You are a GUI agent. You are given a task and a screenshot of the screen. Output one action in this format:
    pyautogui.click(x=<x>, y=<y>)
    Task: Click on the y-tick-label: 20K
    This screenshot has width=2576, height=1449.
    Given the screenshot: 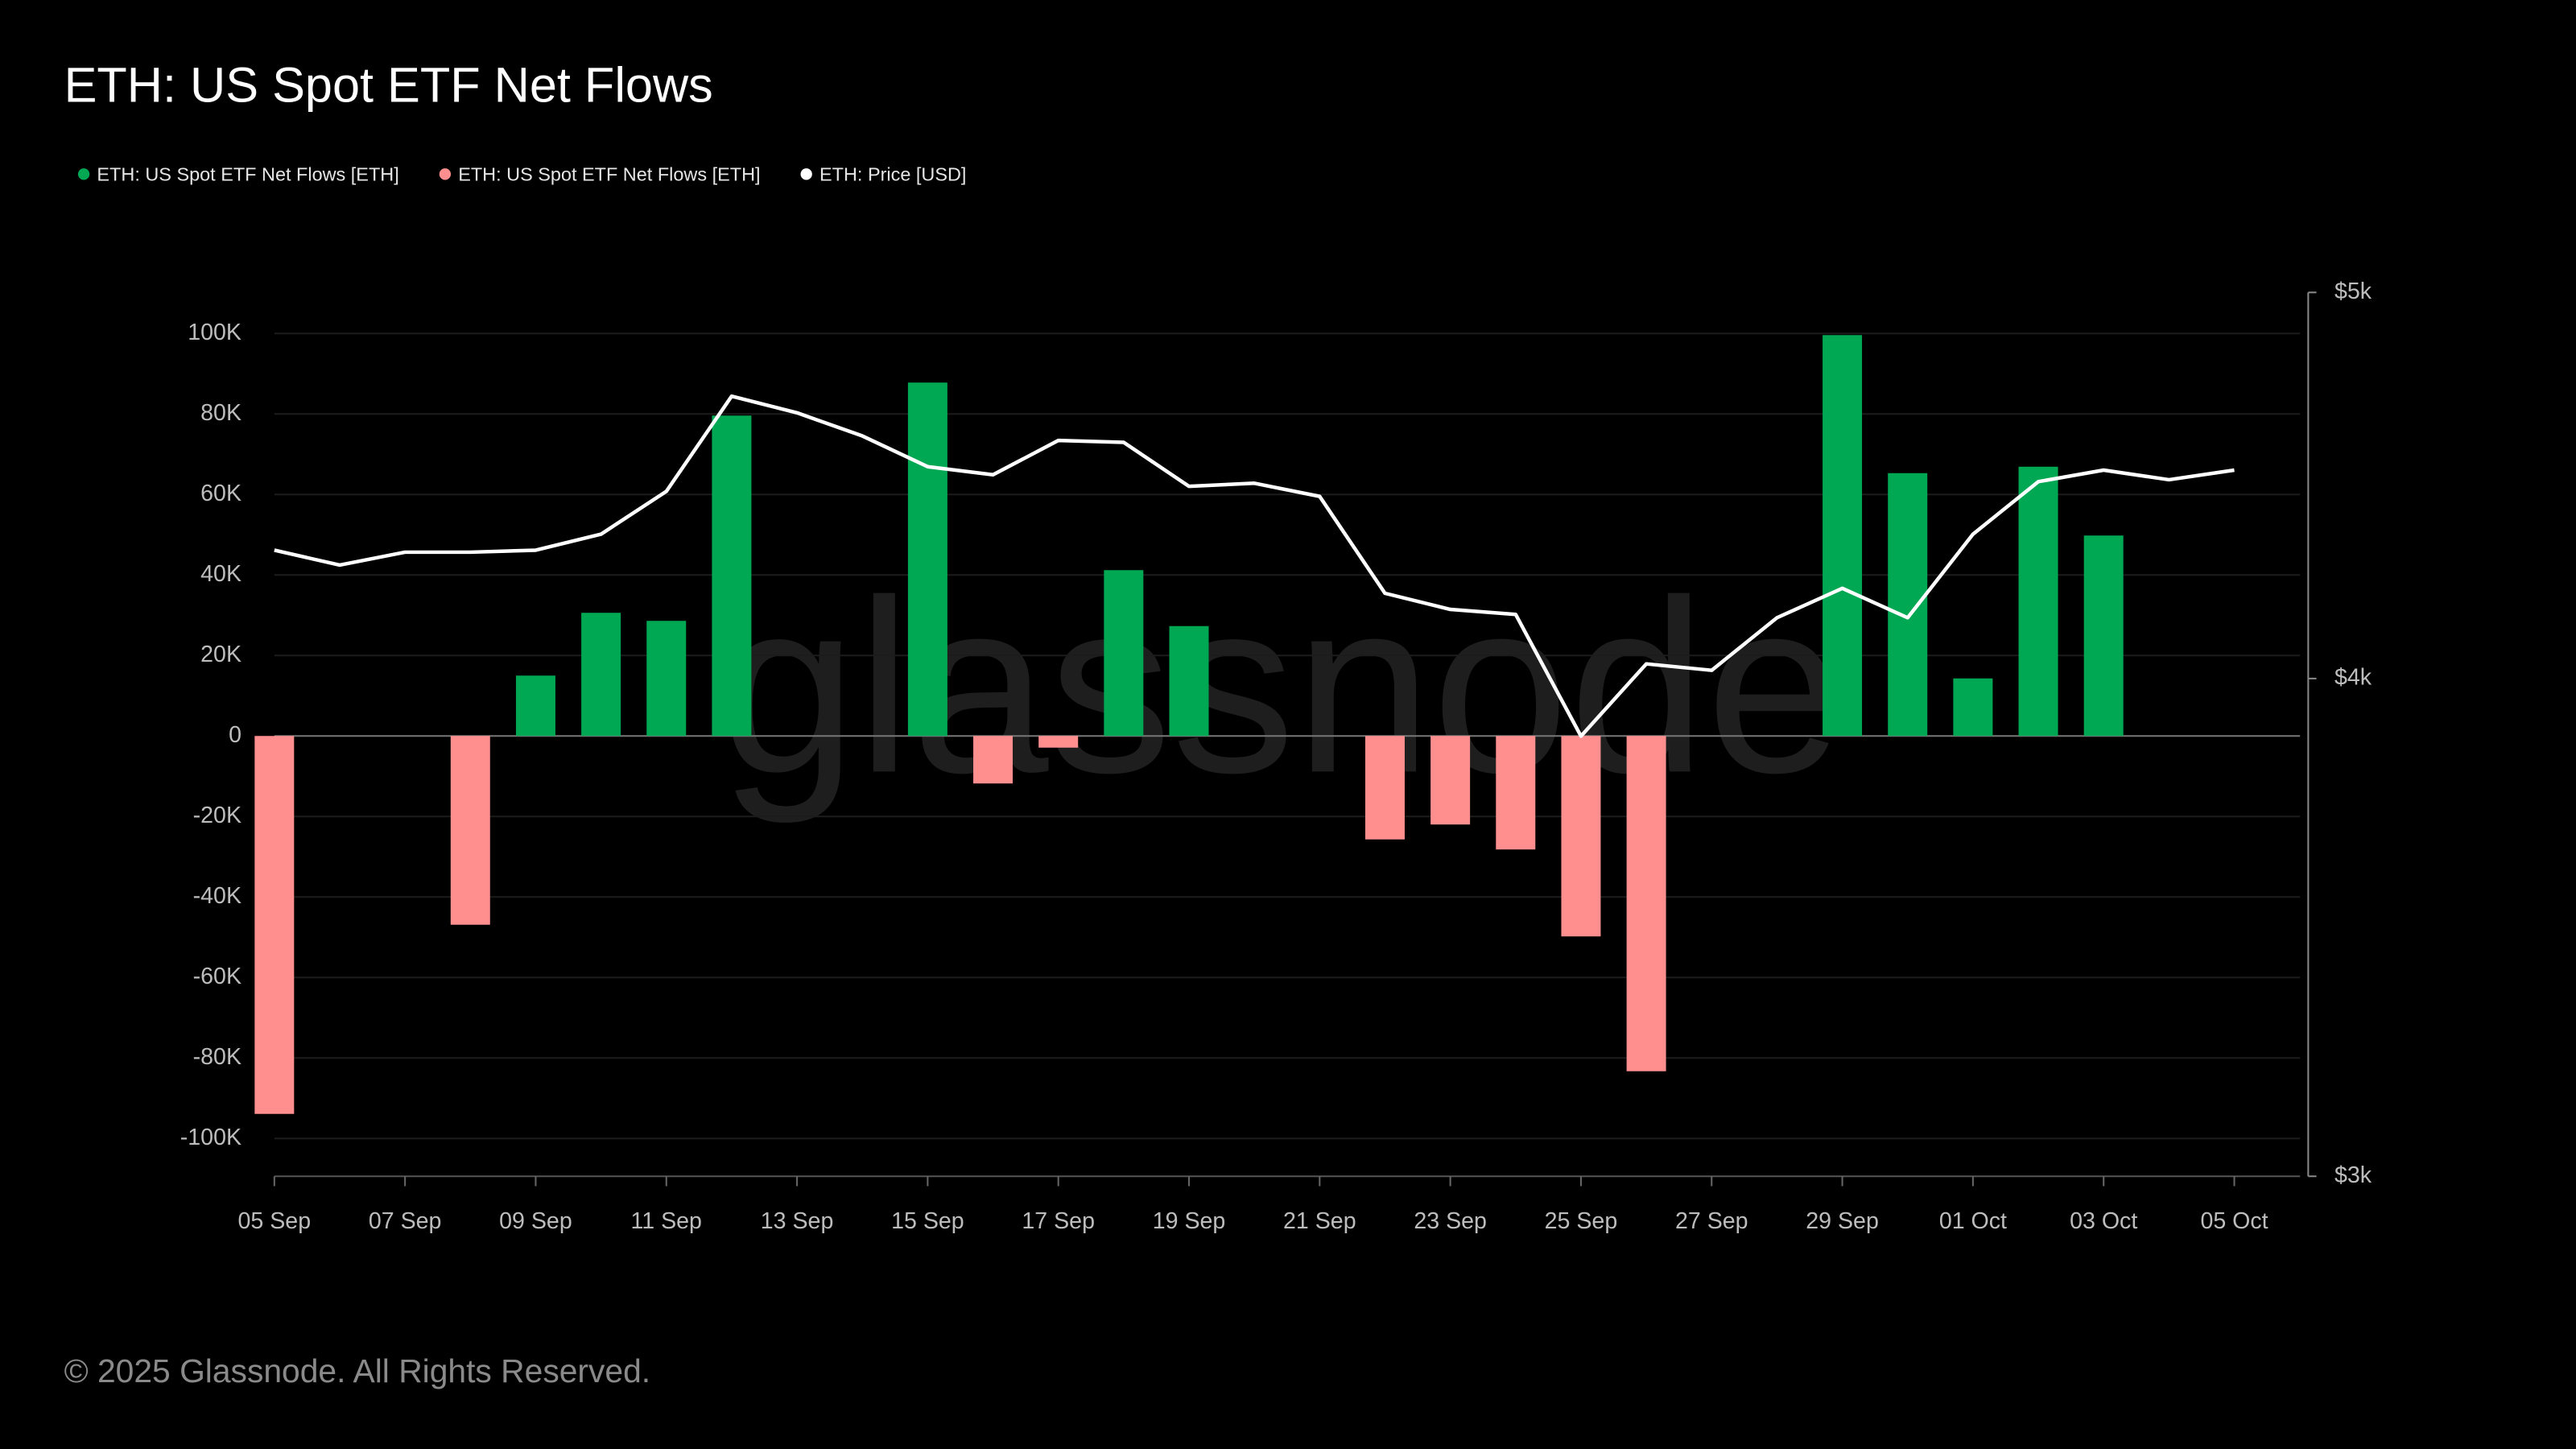 What is the action you would take?
    pyautogui.click(x=221, y=654)
    